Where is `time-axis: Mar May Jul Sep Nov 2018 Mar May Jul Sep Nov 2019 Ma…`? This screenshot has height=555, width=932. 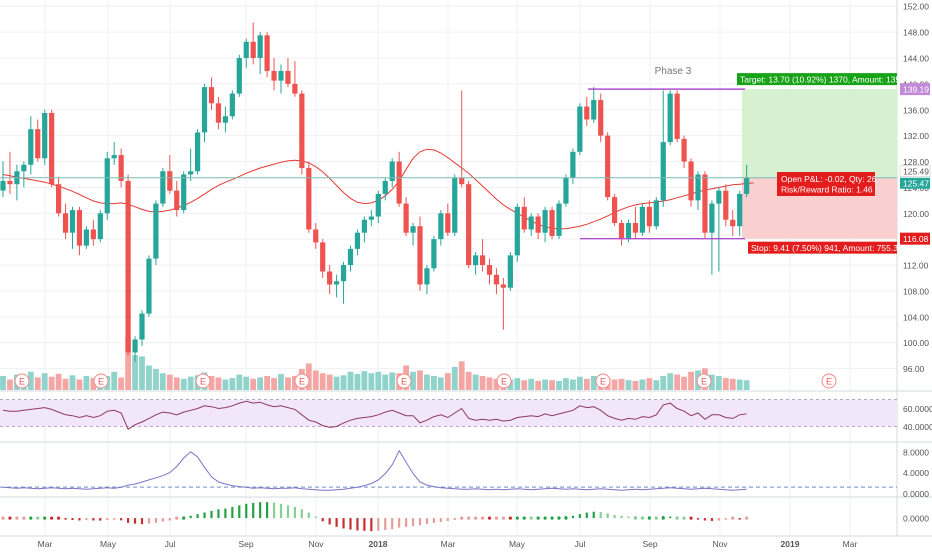
time-axis: Mar May Jul Sep Nov 2018 Mar May Jul Sep Nov 2019 Ma… is located at coordinates (448, 544).